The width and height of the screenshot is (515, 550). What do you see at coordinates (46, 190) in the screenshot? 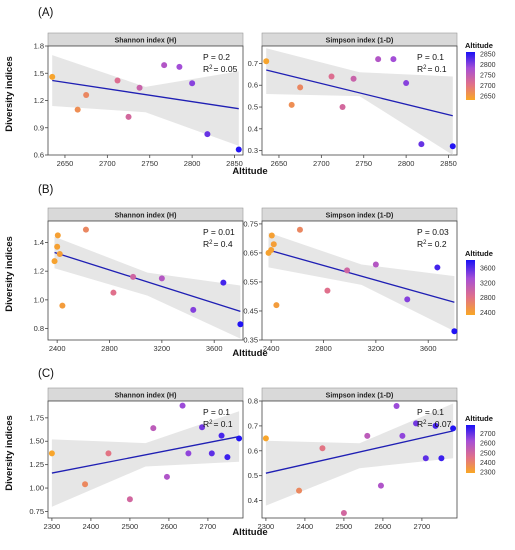
I see `panel-label: (B)` at bounding box center [46, 190].